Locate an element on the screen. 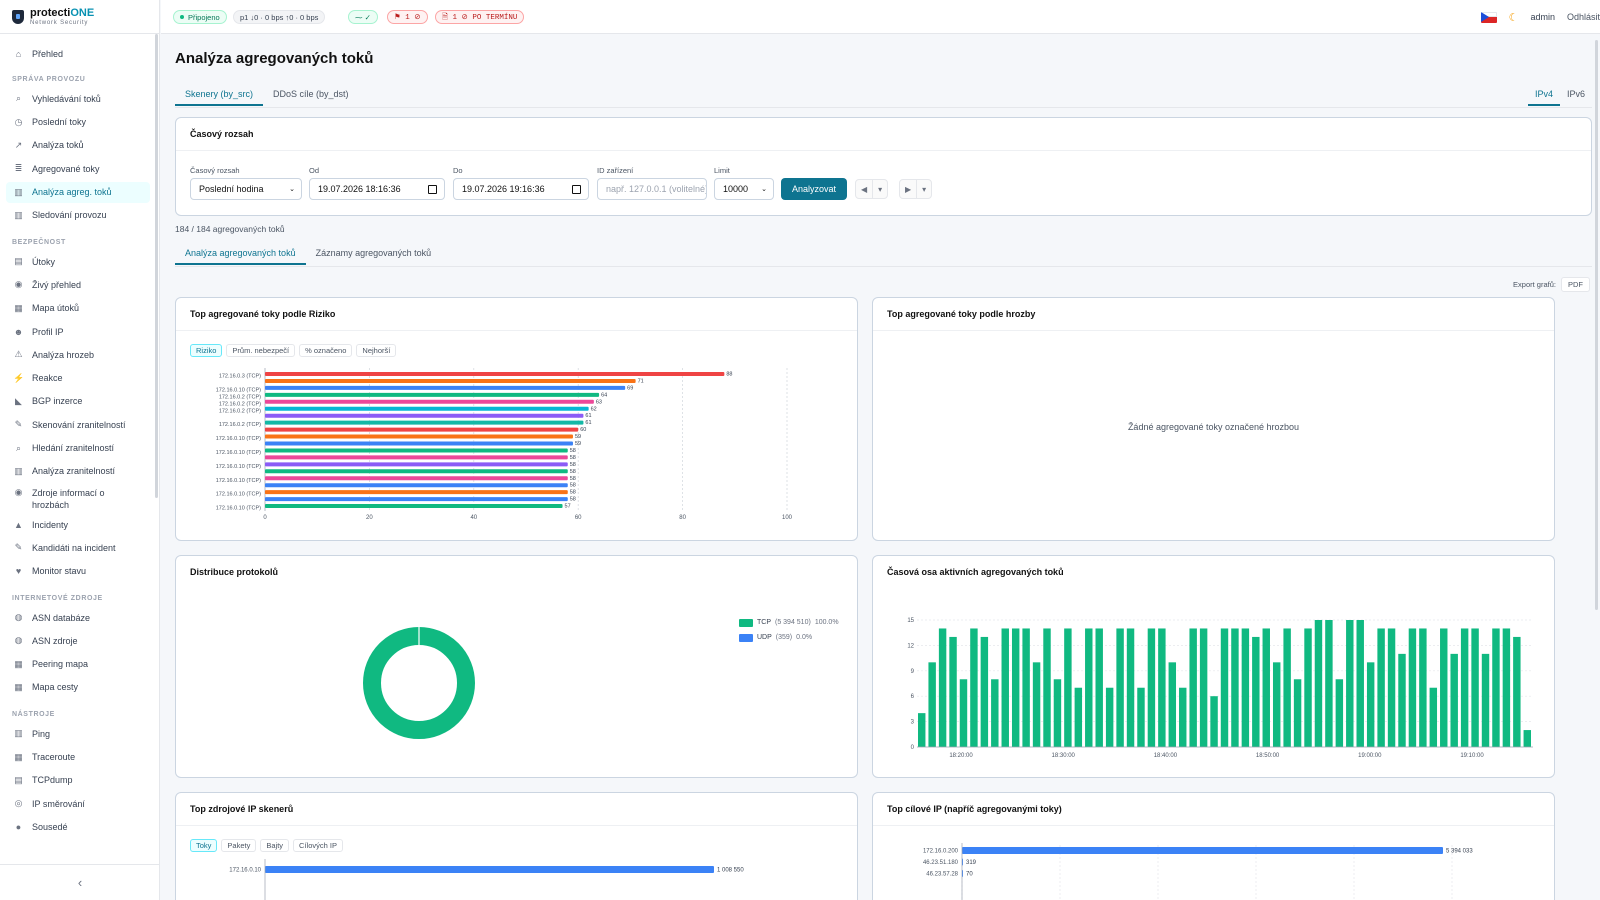 This screenshot has height=900, width=1600. sidebar-item-analyza-toku: ↗ Analýza toků is located at coordinates (78, 145).